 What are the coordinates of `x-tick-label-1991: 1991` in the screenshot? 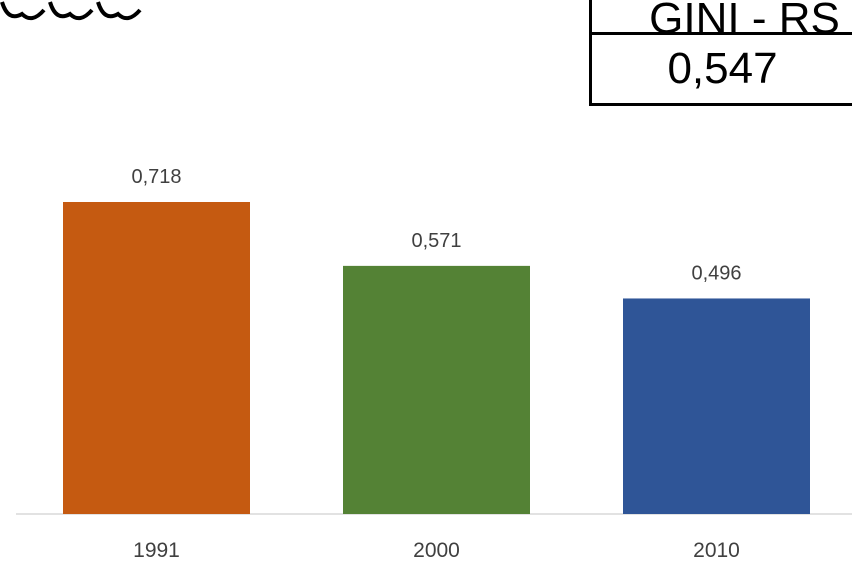 It's located at (156, 550).